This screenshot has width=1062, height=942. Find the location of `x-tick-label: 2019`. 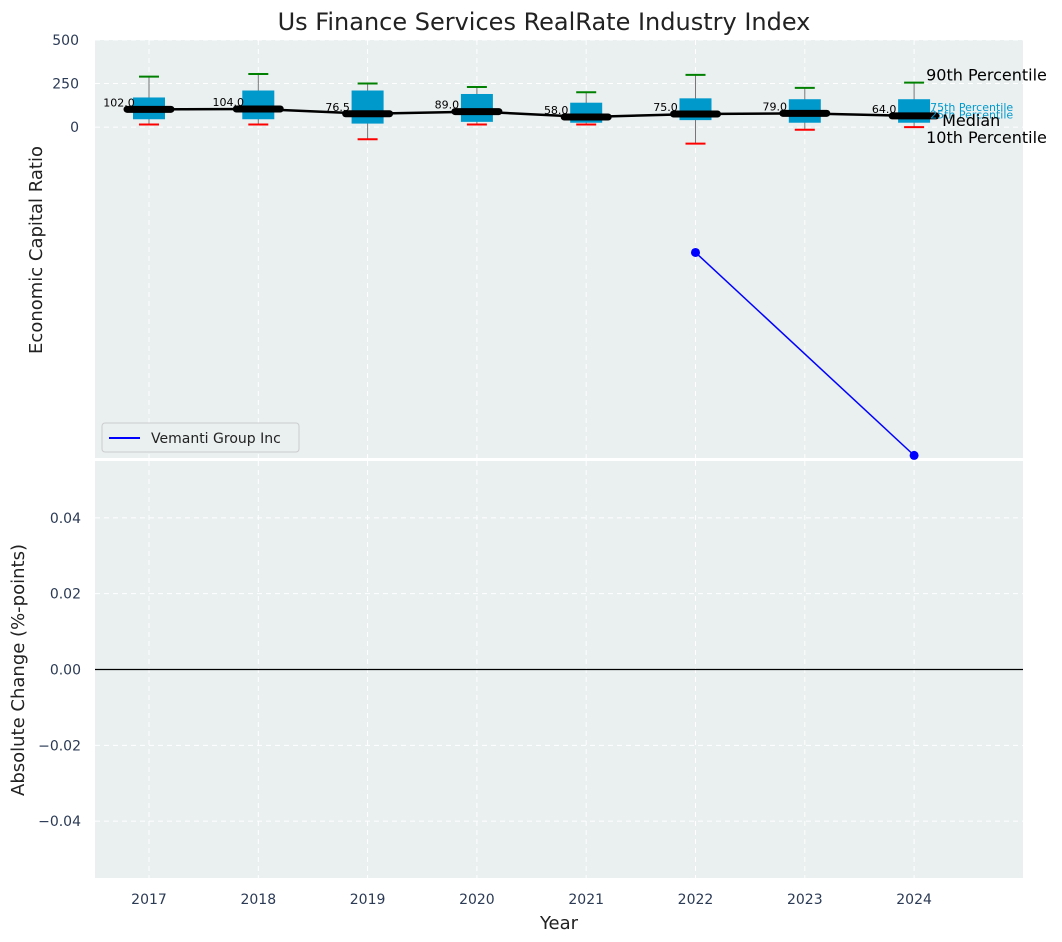

x-tick-label: 2019 is located at coordinates (368, 900).